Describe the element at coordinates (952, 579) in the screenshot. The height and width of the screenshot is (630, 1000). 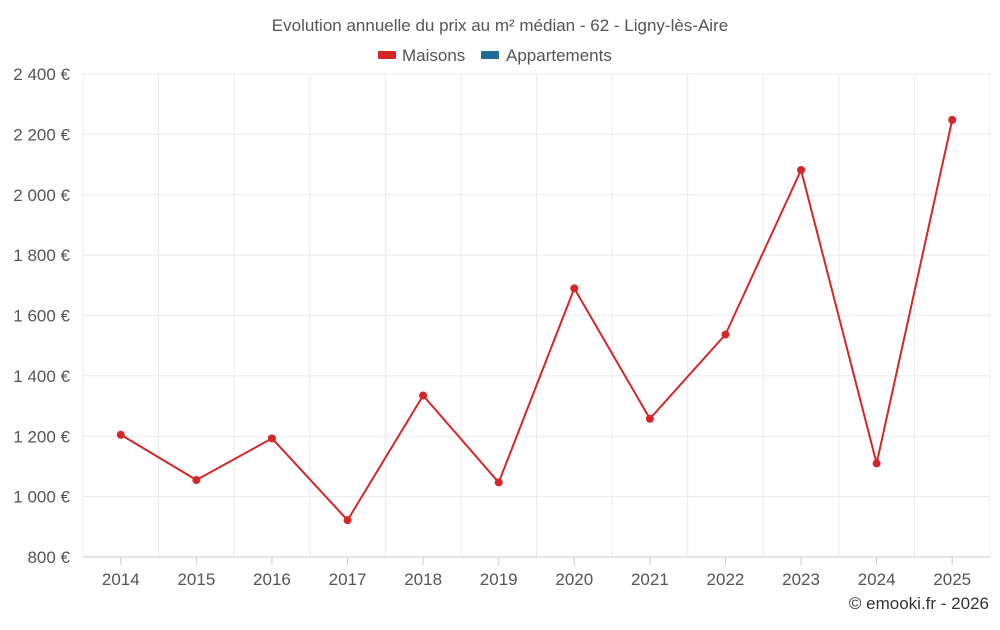
I see `x-tick-label: 2025` at that location.